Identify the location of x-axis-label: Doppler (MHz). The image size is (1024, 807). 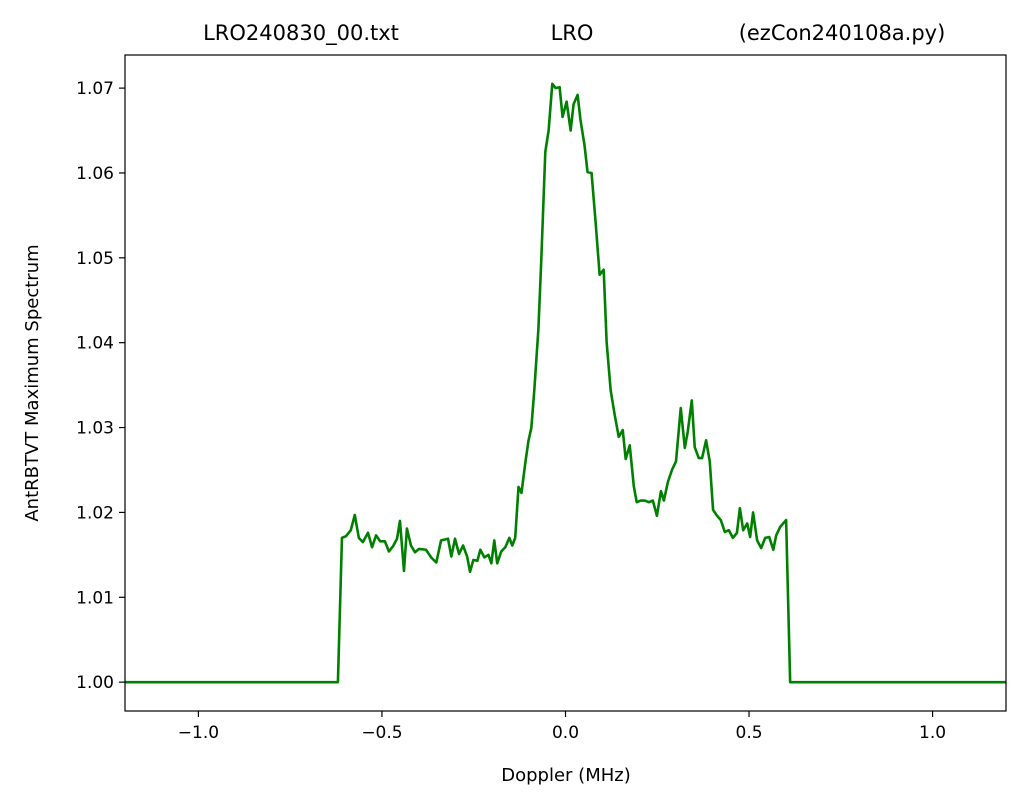
(565, 775).